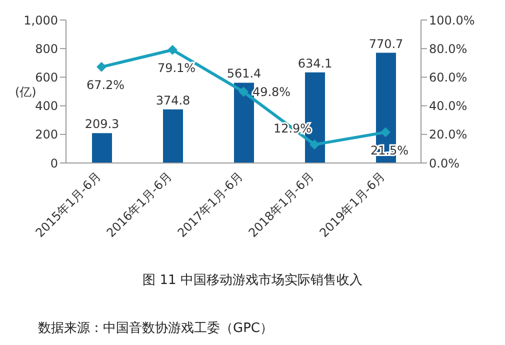 This screenshot has width=505, height=345. What do you see at coordinates (173, 100) in the screenshot?
I see `data-label: 374.8` at bounding box center [173, 100].